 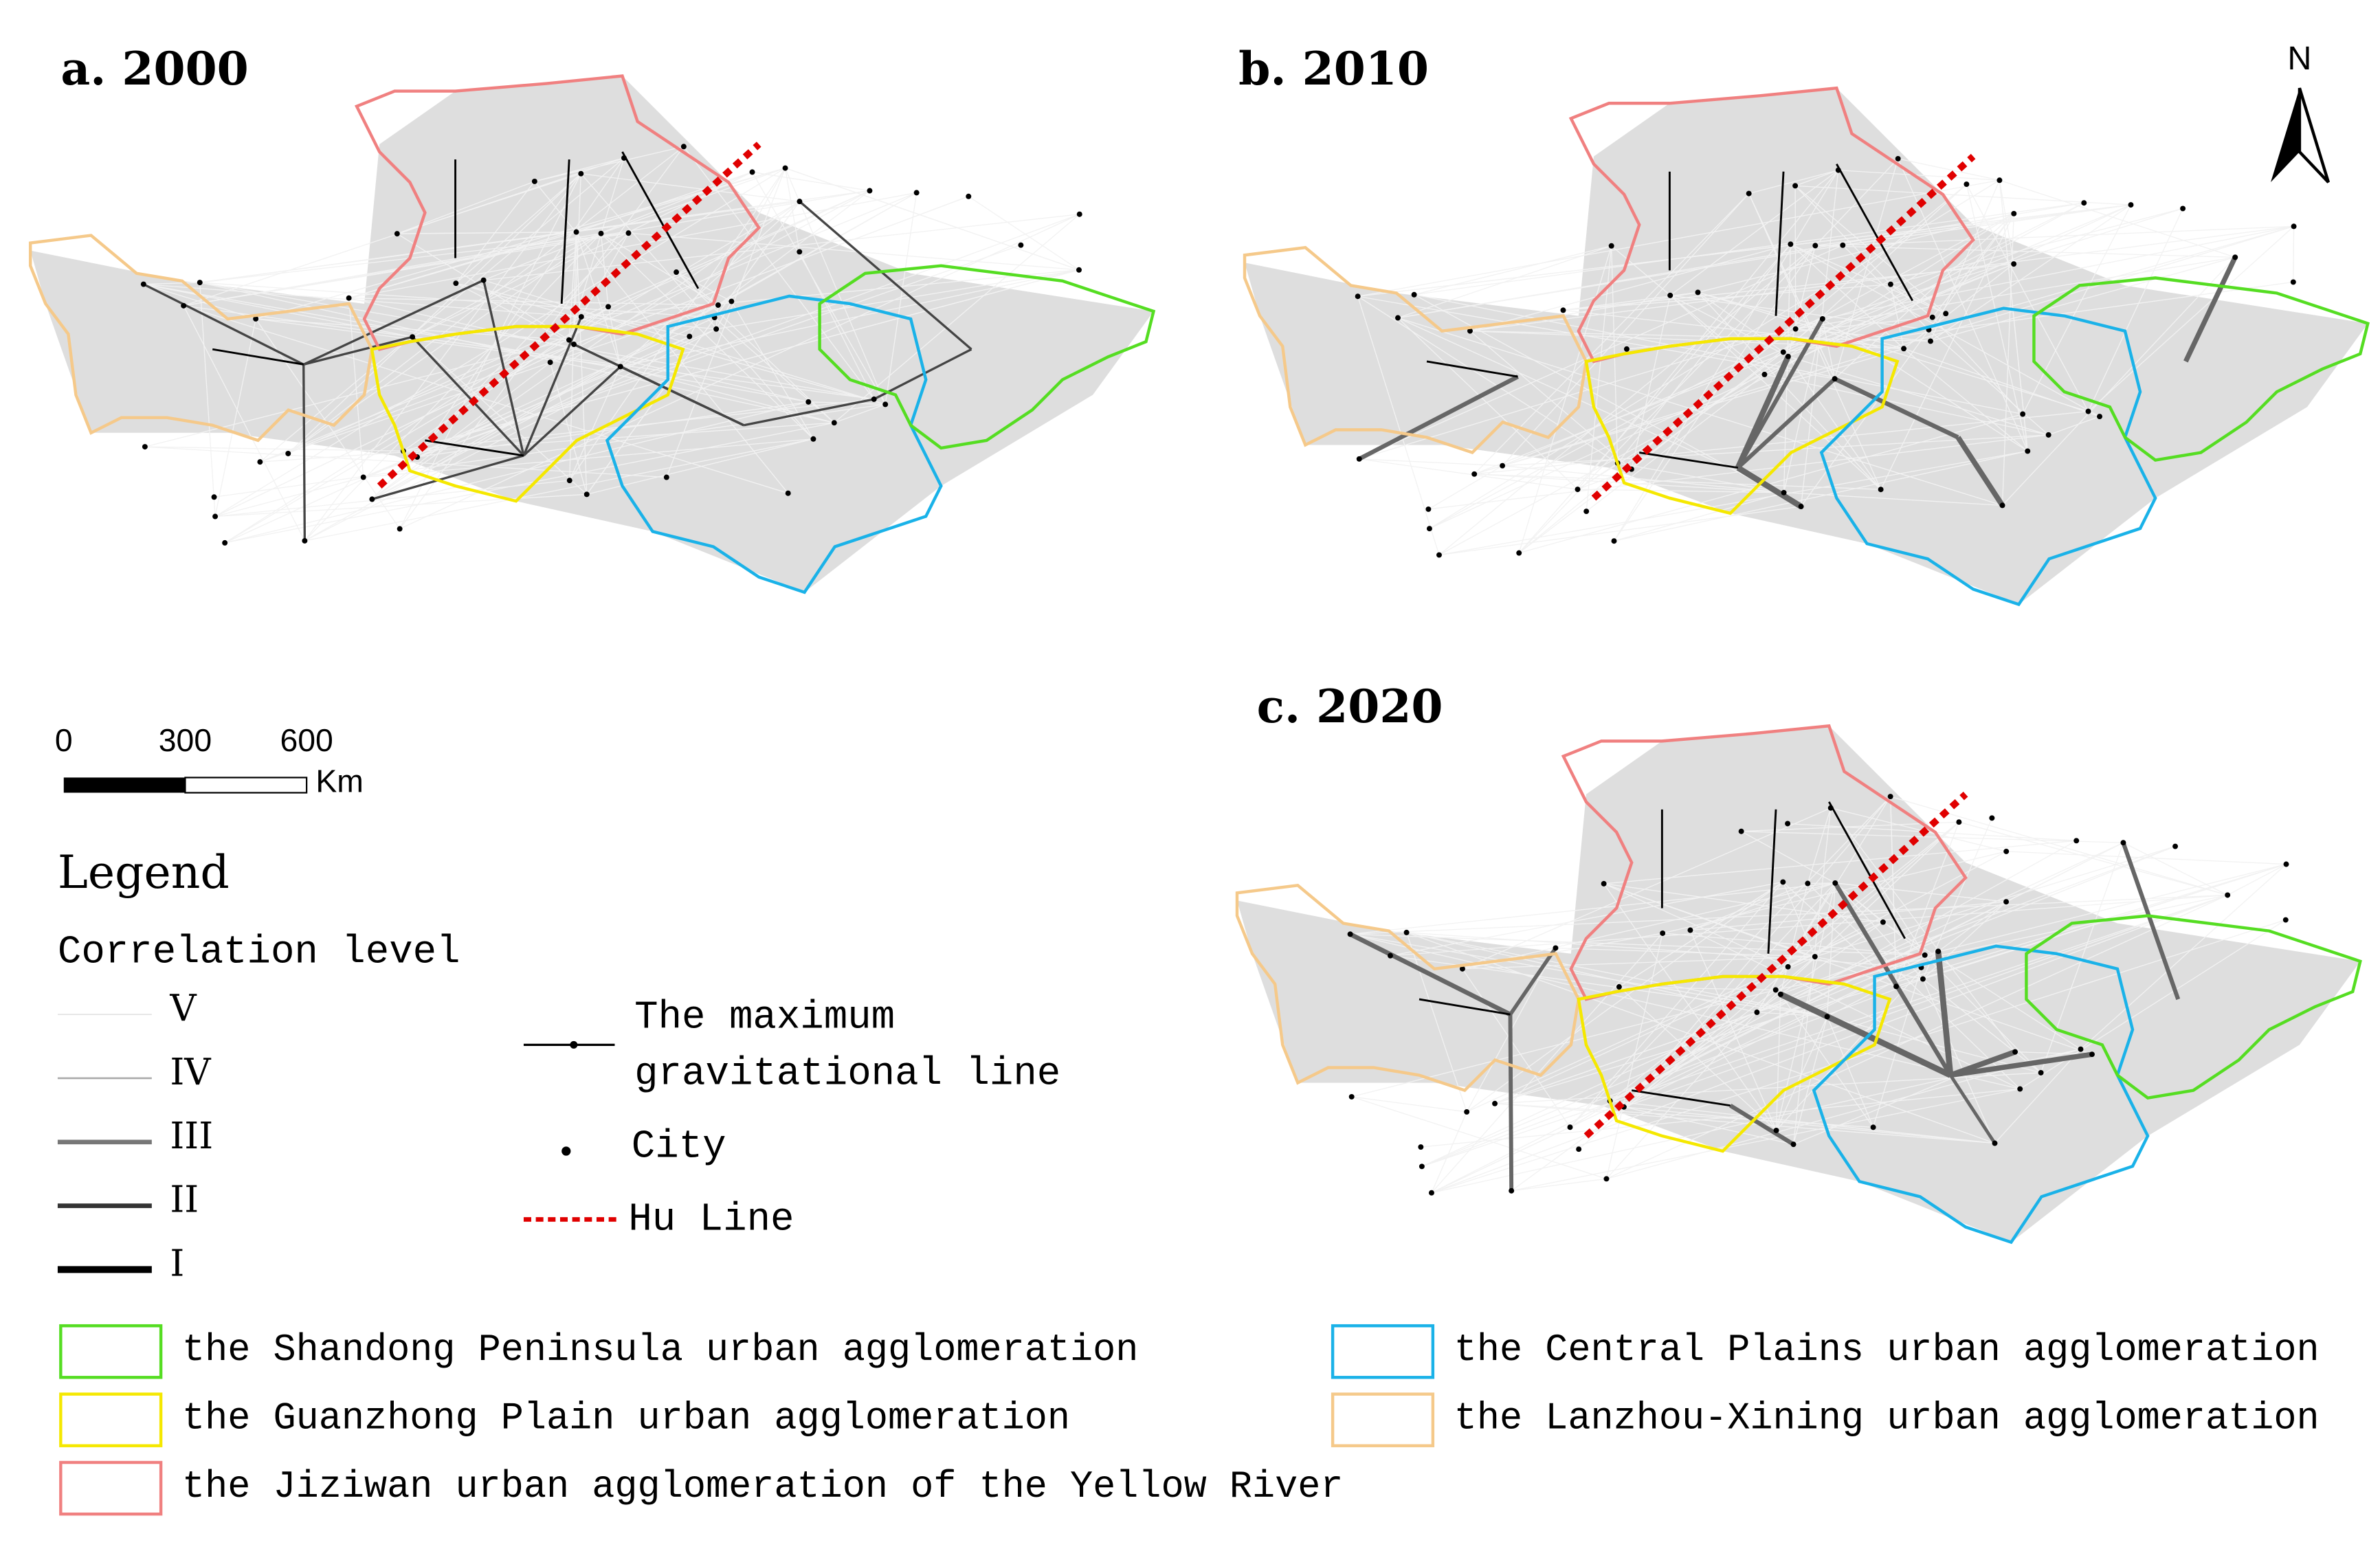 I want to click on scale-tick: 300, so click(x=185, y=740).